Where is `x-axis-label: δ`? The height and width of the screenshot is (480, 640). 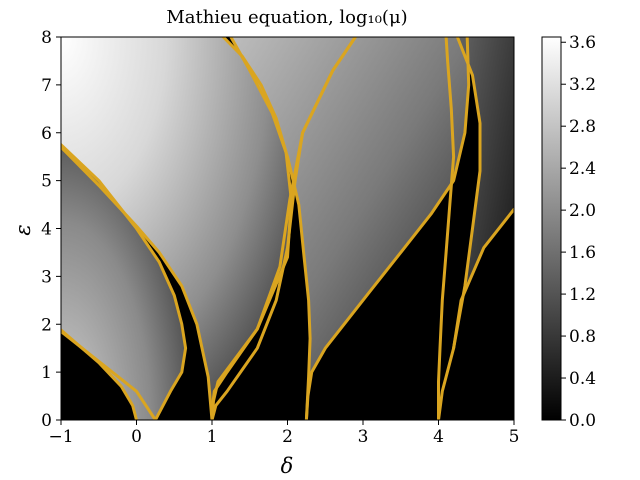 x-axis-label: δ is located at coordinates (287, 466).